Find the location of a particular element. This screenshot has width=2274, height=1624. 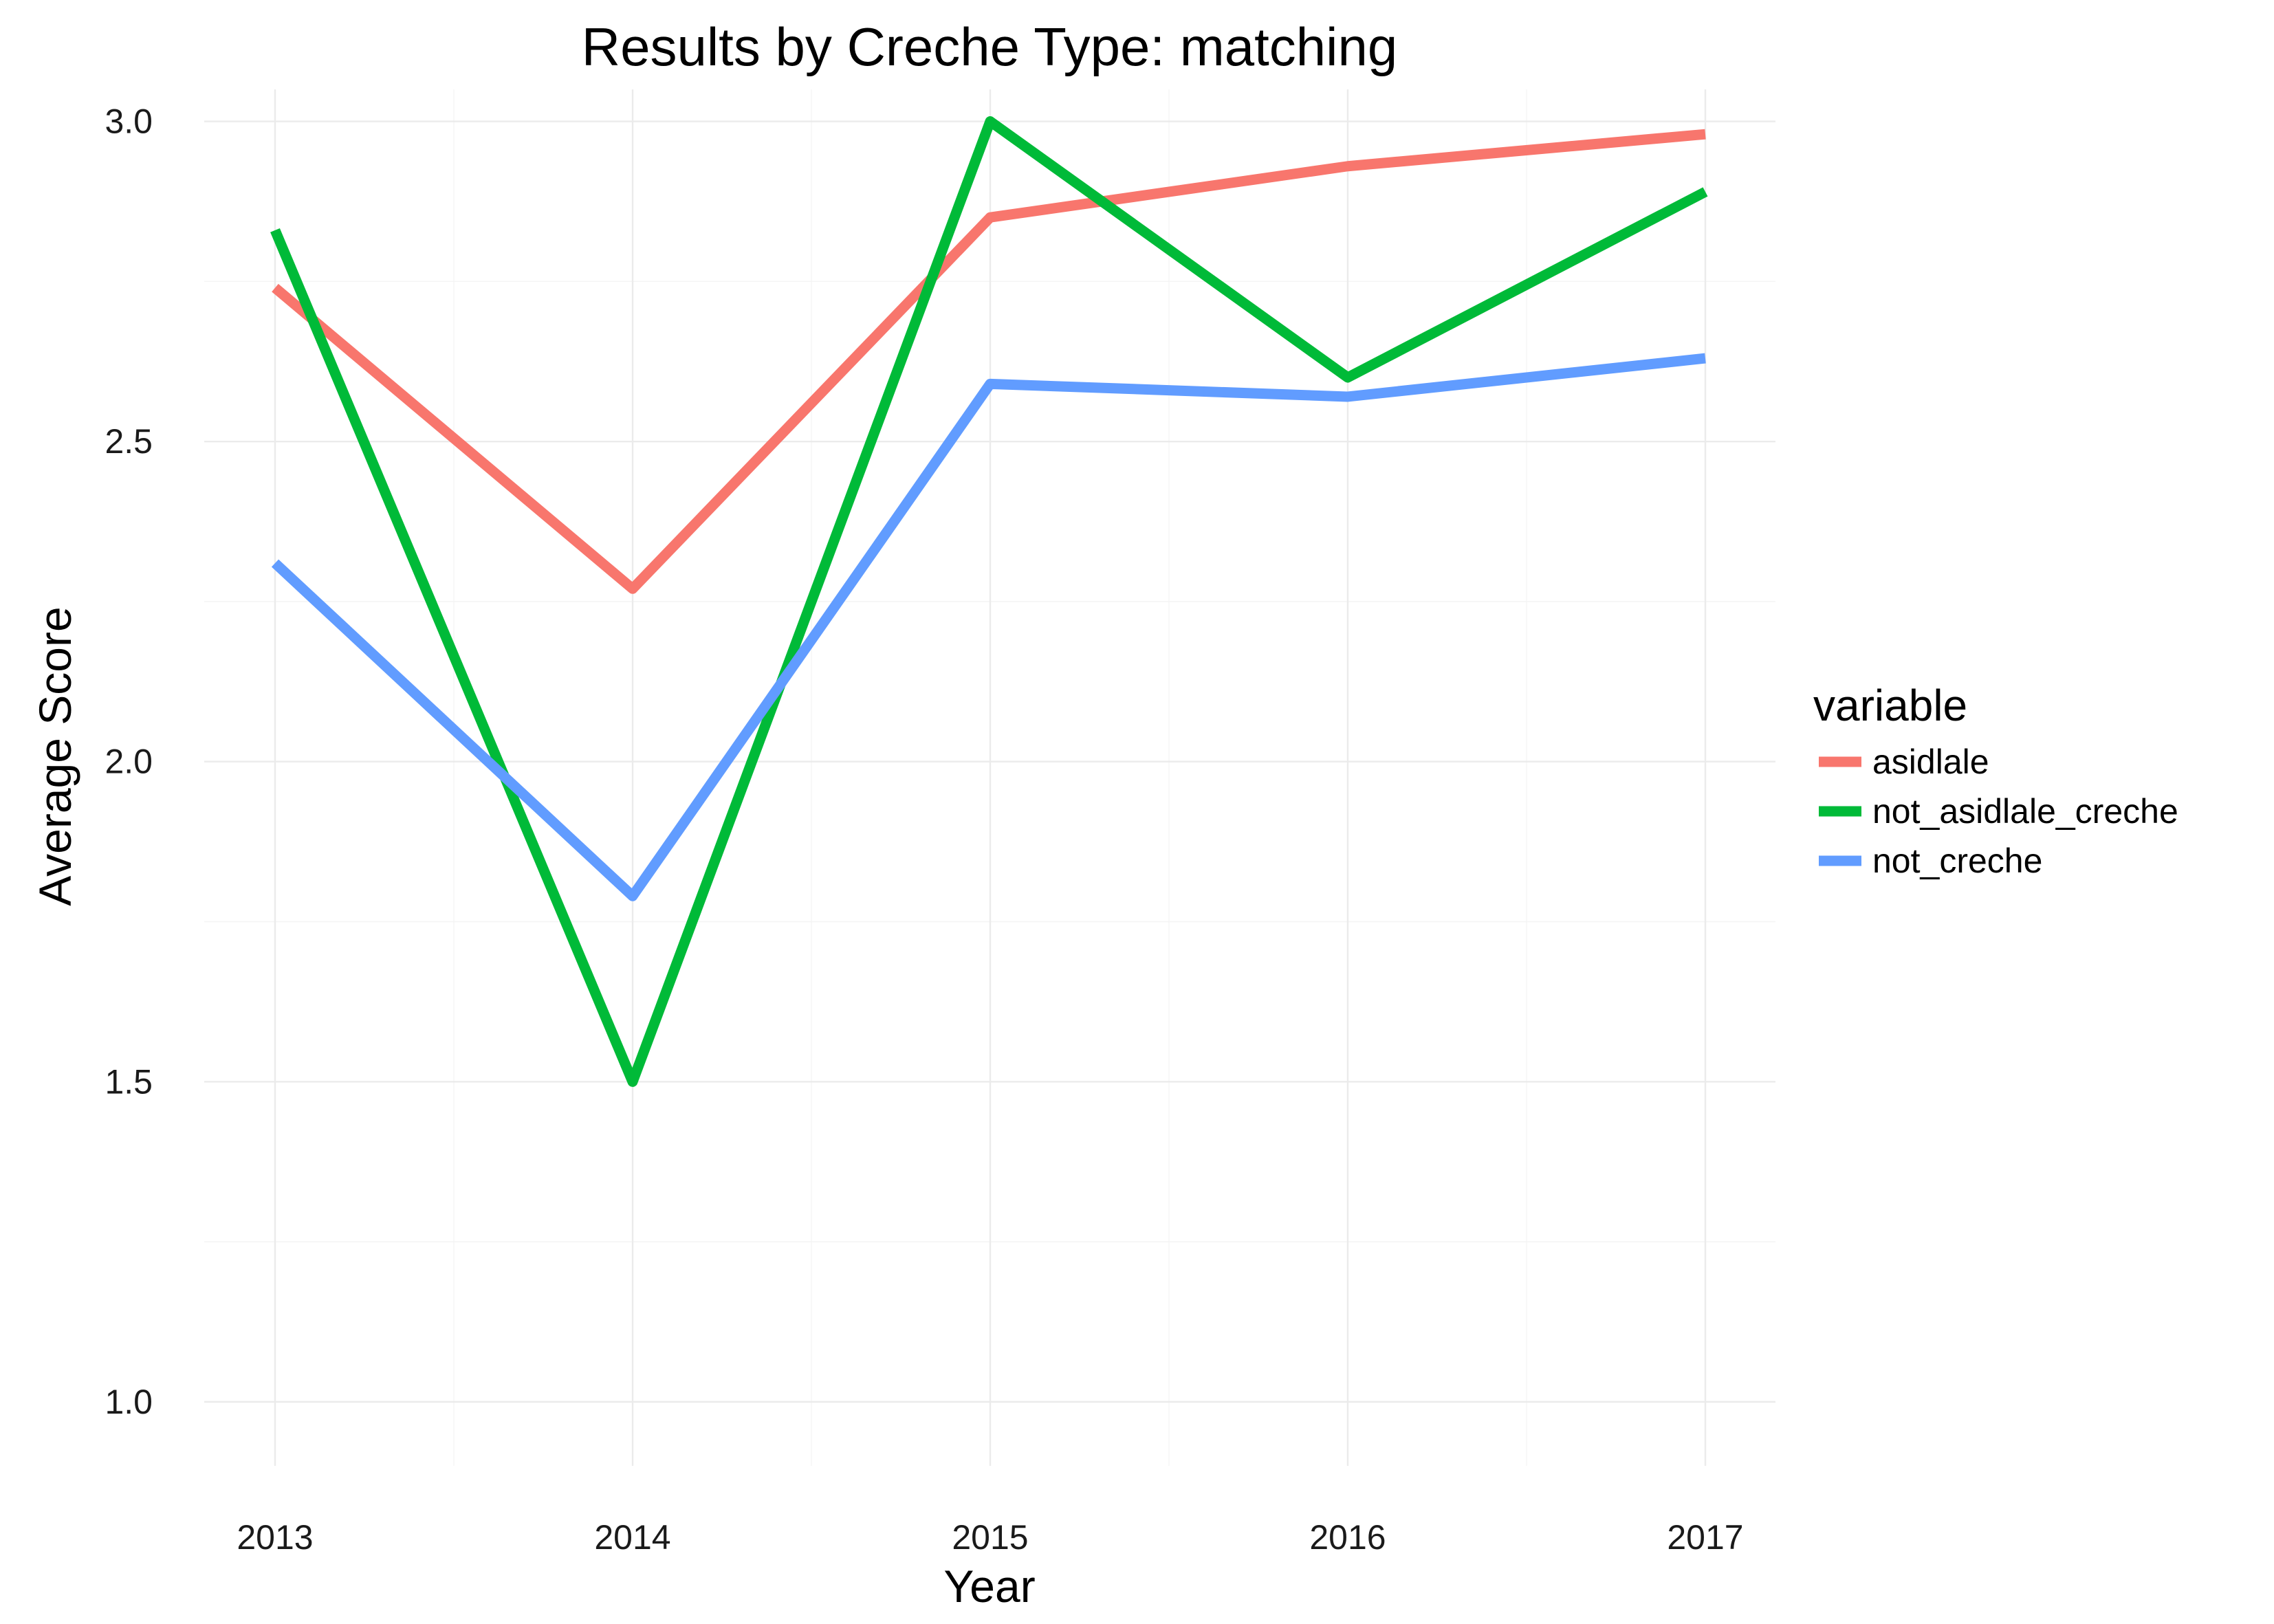

y-tick-label: 3.0 is located at coordinates (129, 121).